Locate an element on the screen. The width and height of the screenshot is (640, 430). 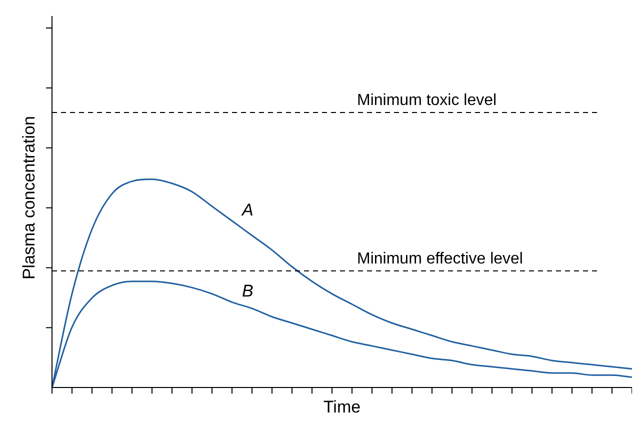
x-axis-title: Time is located at coordinates (342, 406).